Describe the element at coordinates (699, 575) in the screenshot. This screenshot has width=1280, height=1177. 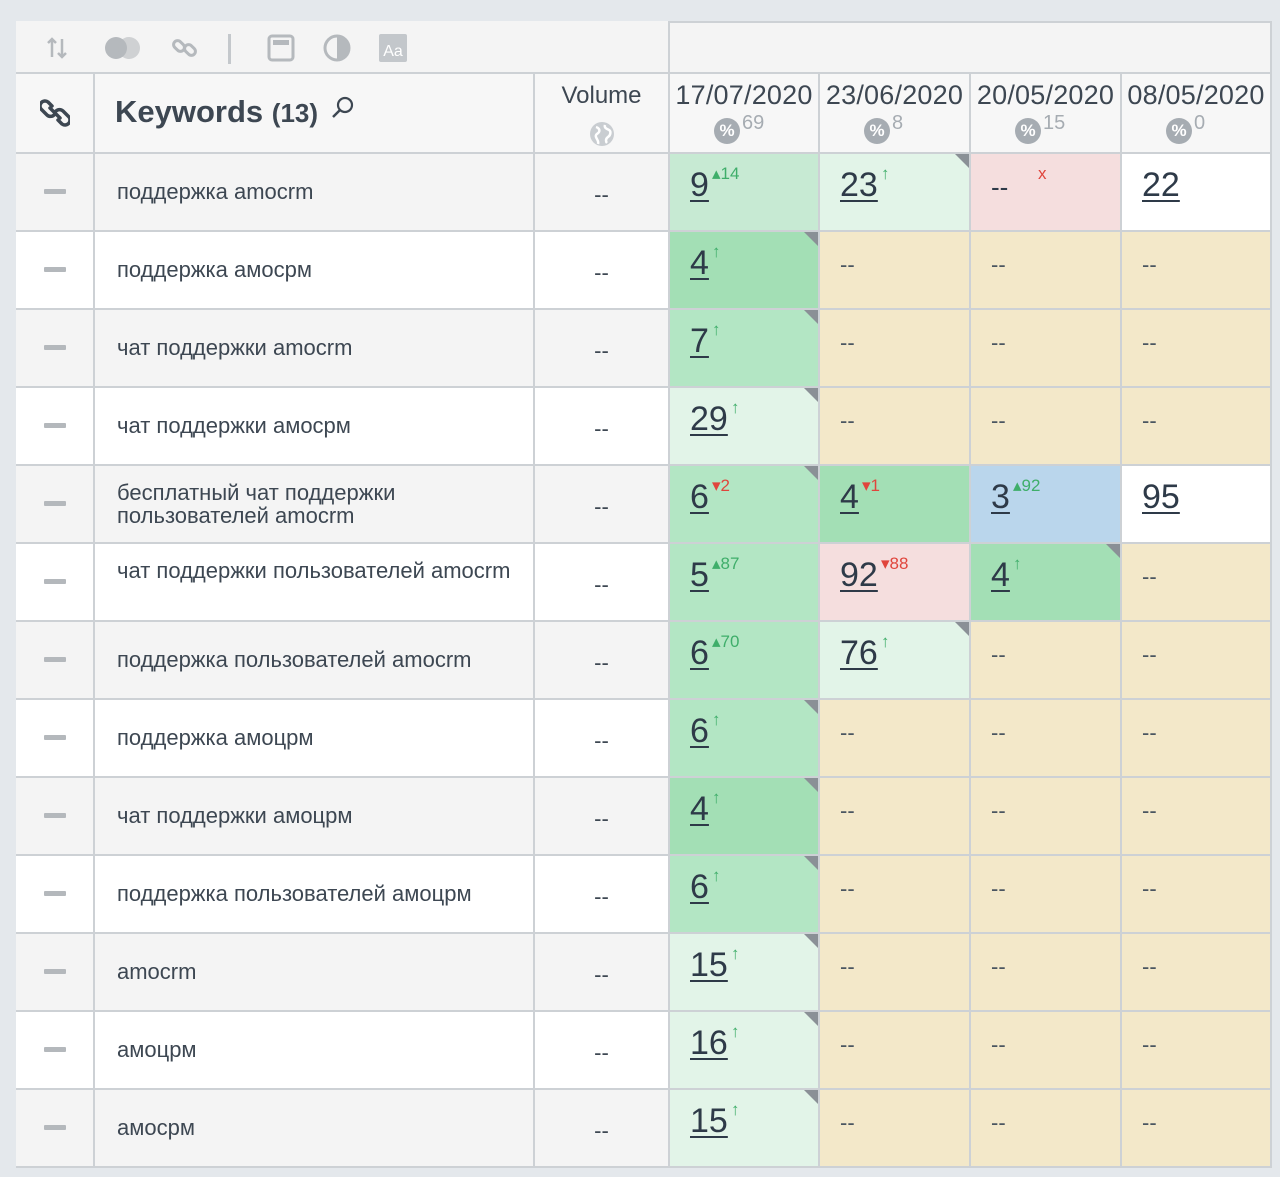
I see `position-value: 5` at that location.